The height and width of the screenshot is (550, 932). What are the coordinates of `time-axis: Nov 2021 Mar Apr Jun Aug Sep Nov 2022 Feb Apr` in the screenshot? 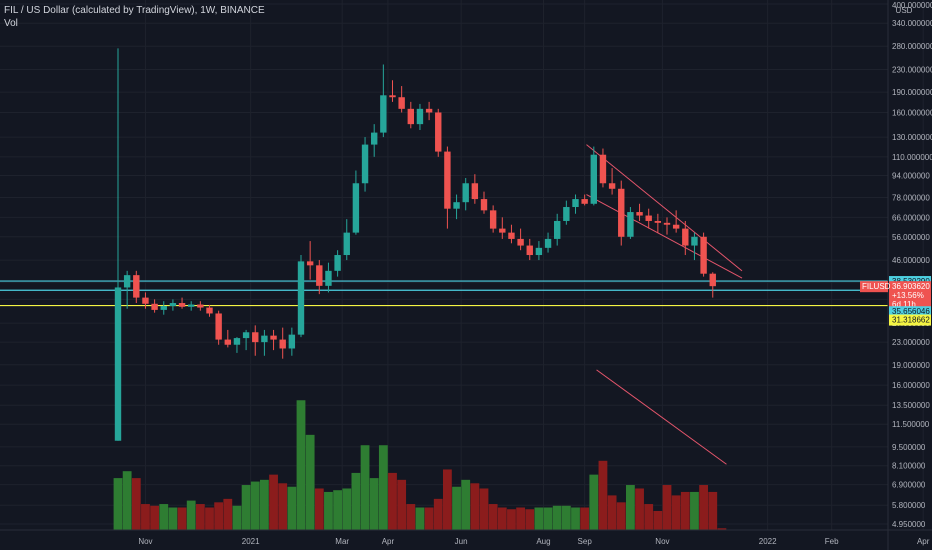 It's located at (466, 537).